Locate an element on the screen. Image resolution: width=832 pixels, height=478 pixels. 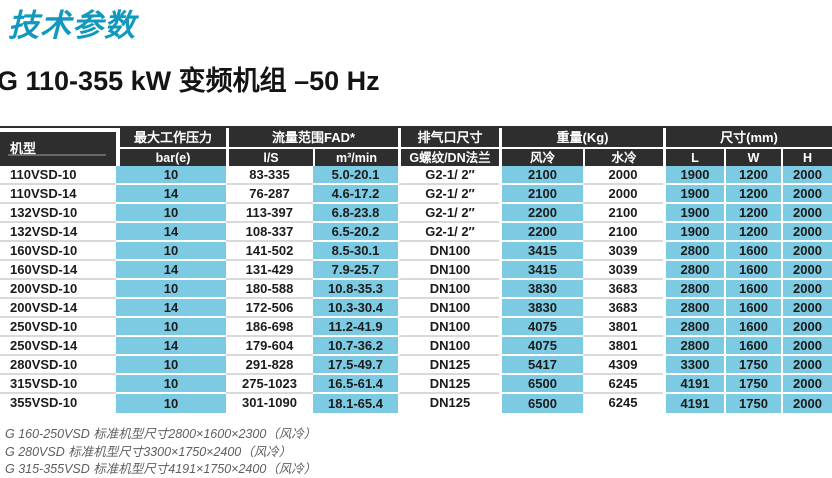
header-group-dimensions: 尺寸(mm) is located at coordinates (747, 138).